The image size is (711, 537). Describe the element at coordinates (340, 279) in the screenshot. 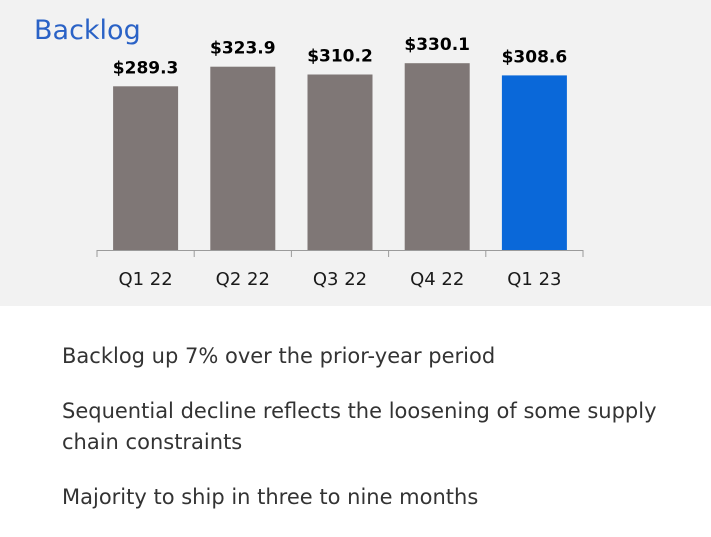

I see `x-tick-label: Q3 22` at that location.